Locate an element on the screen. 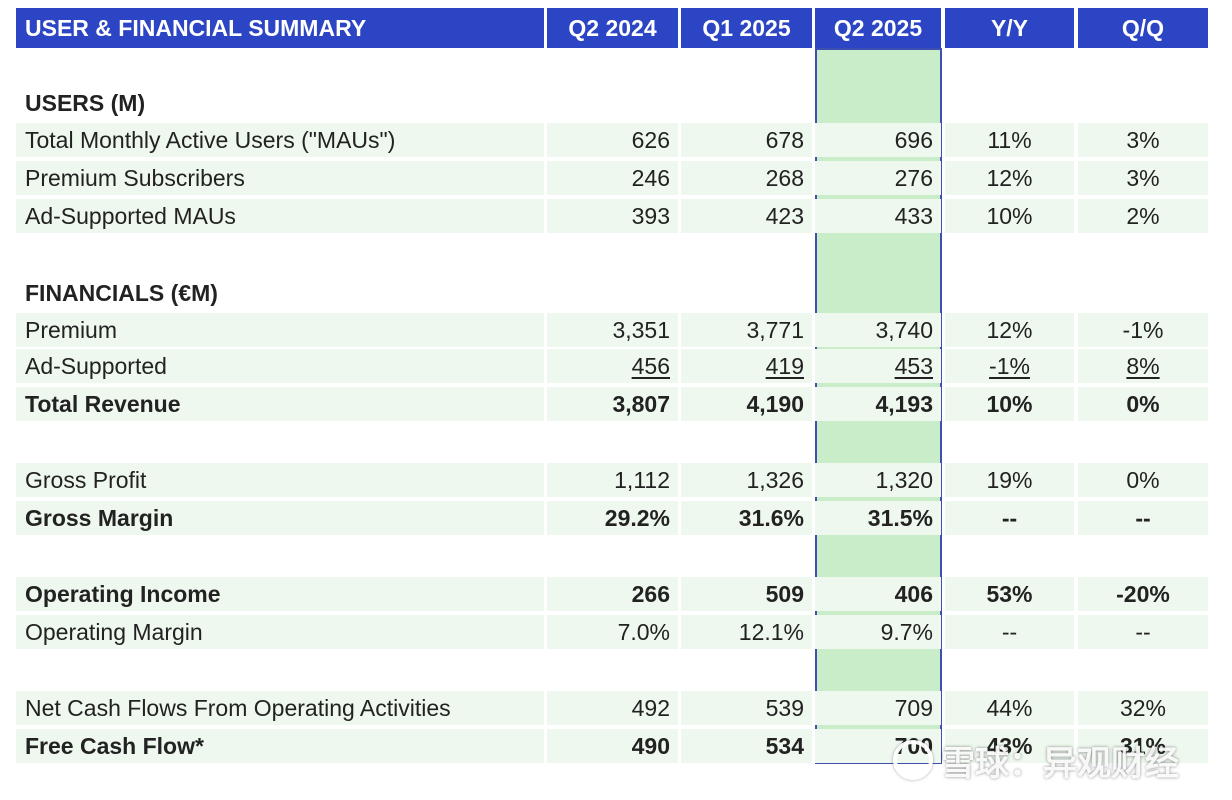  value-q1-2025: 534 is located at coordinates (746, 746).